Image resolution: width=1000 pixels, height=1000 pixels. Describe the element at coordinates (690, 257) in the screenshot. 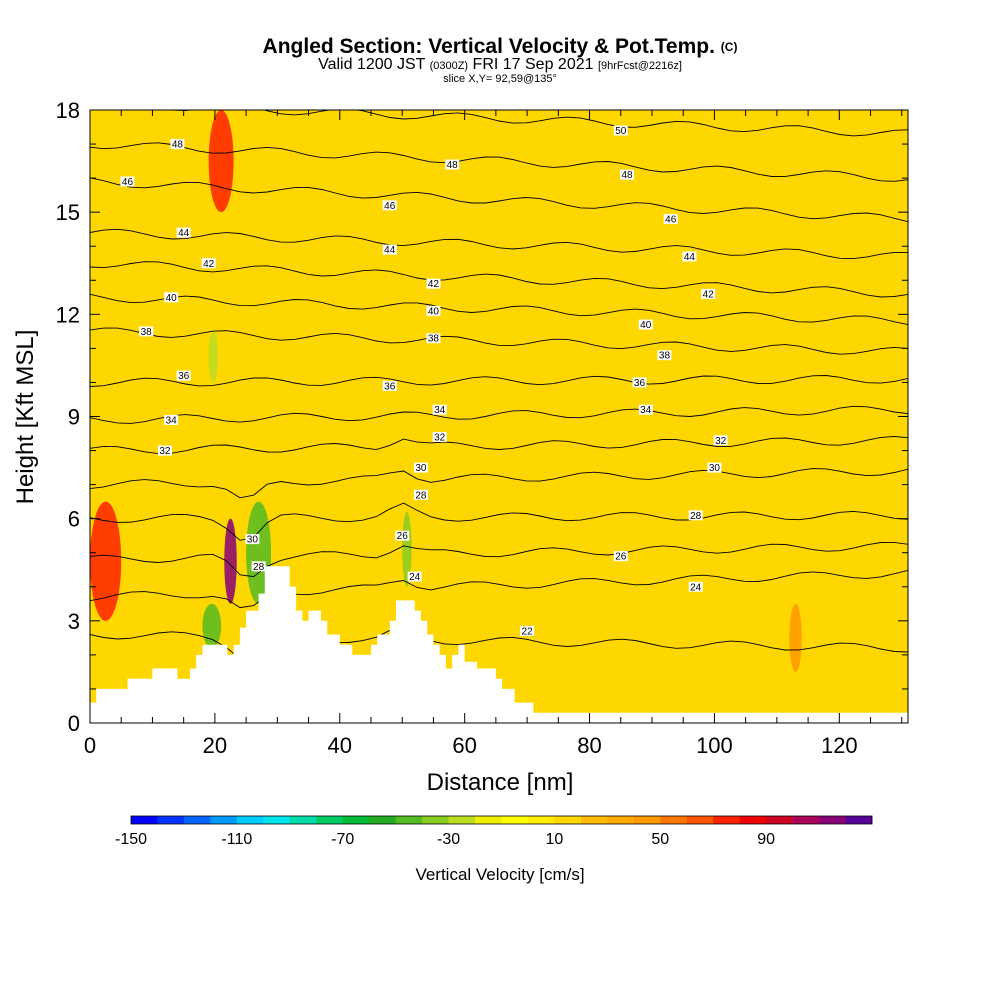

I see `contour-label-44-text: 44` at that location.